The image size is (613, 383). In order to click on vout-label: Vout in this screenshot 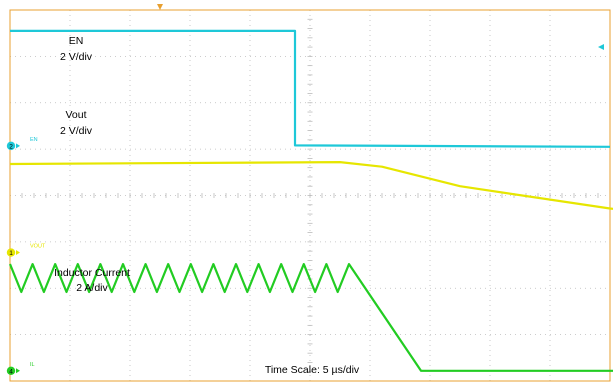, I will do `click(75, 115)`.